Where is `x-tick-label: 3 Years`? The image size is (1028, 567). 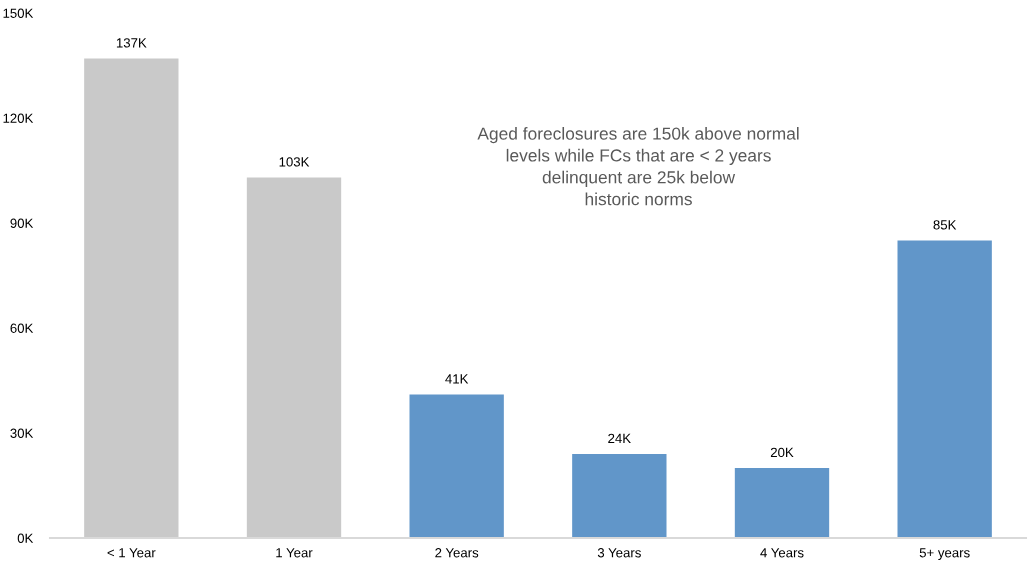 x-tick-label: 3 Years is located at coordinates (619, 553).